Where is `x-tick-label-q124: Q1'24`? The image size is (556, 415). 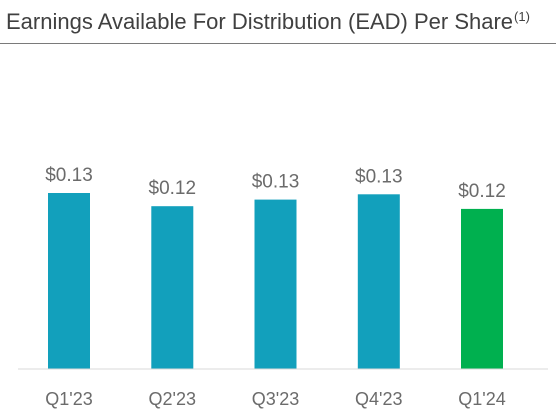 x-tick-label-q124: Q1'24 is located at coordinates (481, 399).